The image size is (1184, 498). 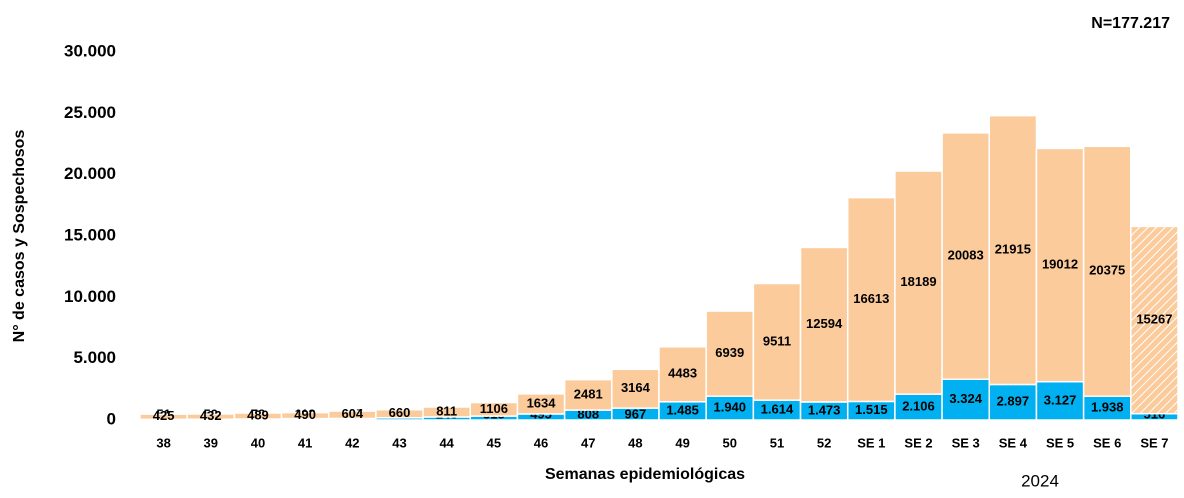 I want to click on data-label: 1.940, so click(x=729, y=407).